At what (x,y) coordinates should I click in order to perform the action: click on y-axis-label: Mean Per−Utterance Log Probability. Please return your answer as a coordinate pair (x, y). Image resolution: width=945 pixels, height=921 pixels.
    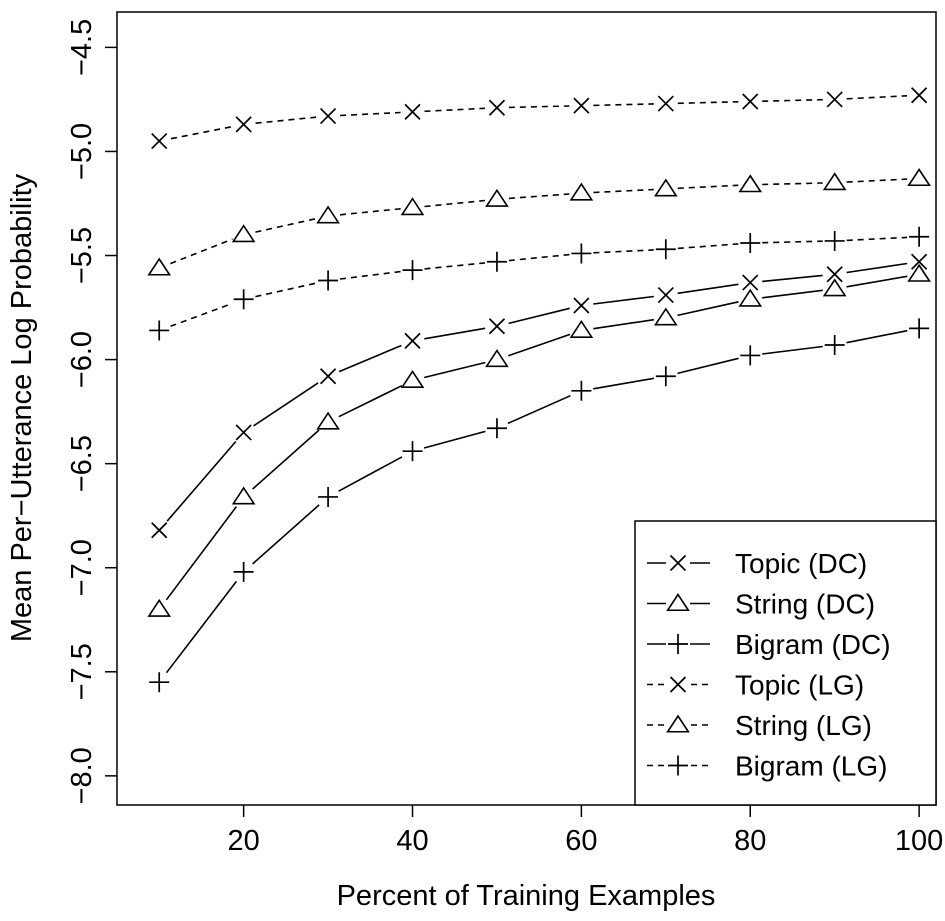
    Looking at the image, I should click on (22, 407).